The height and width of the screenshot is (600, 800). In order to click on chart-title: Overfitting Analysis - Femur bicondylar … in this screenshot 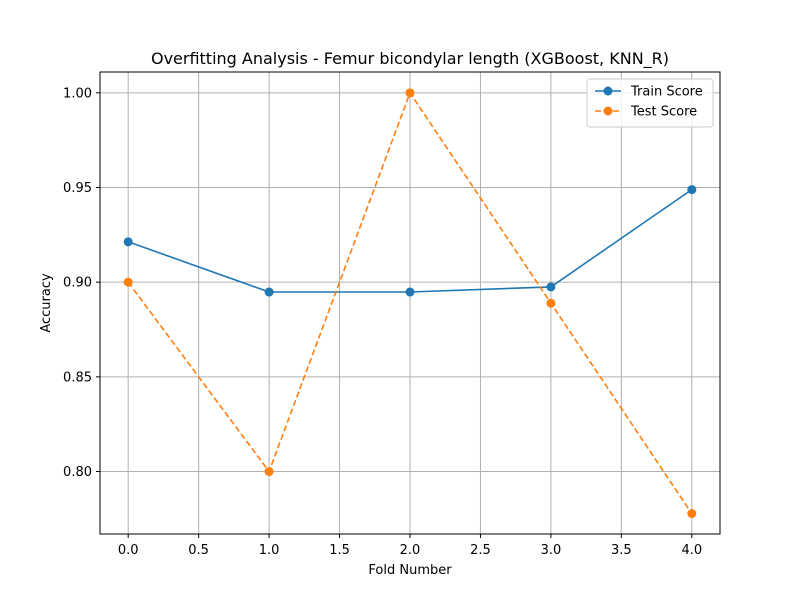, I will do `click(410, 59)`.